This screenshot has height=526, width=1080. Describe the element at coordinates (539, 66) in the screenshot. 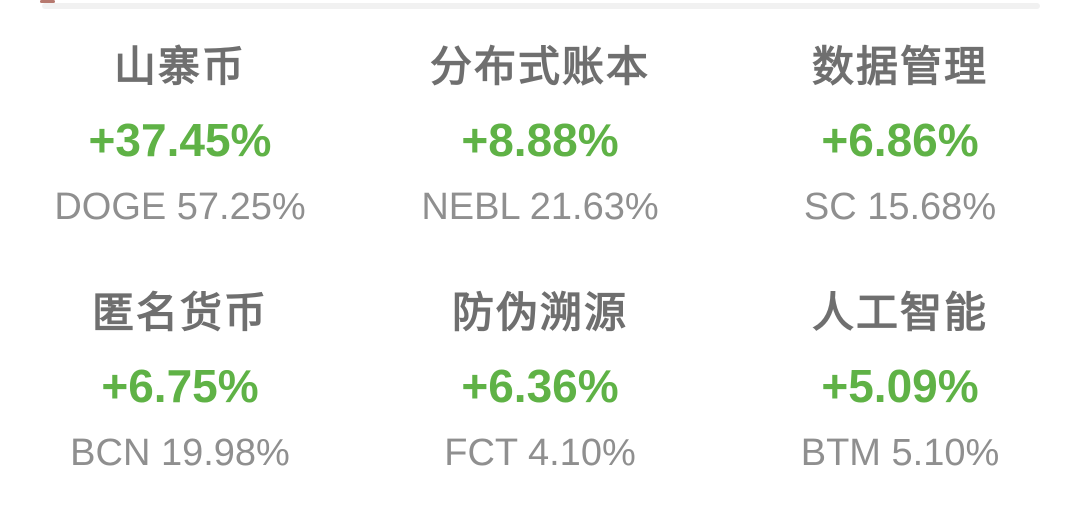

I see `sector-title: 分布式账本` at that location.